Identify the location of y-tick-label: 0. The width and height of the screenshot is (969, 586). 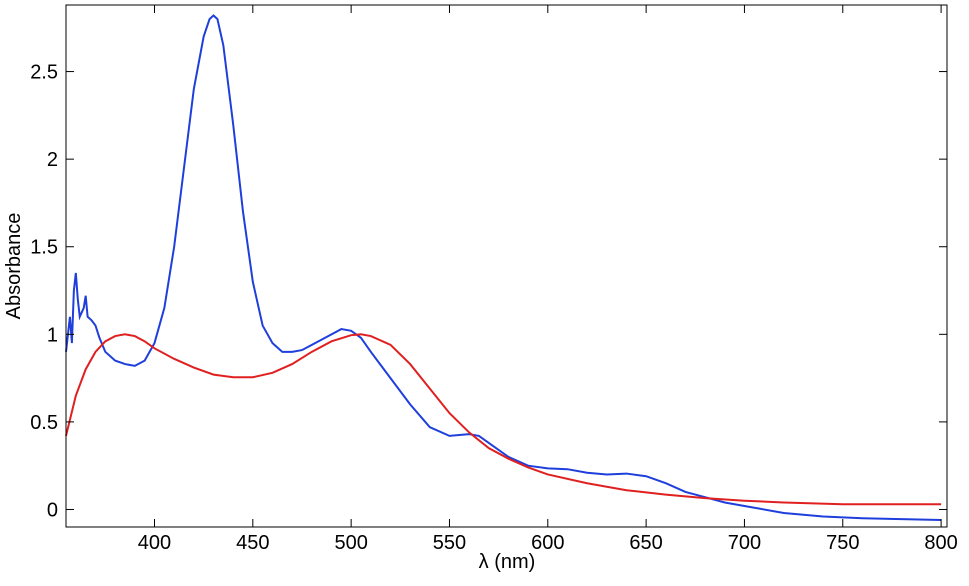
(52, 510).